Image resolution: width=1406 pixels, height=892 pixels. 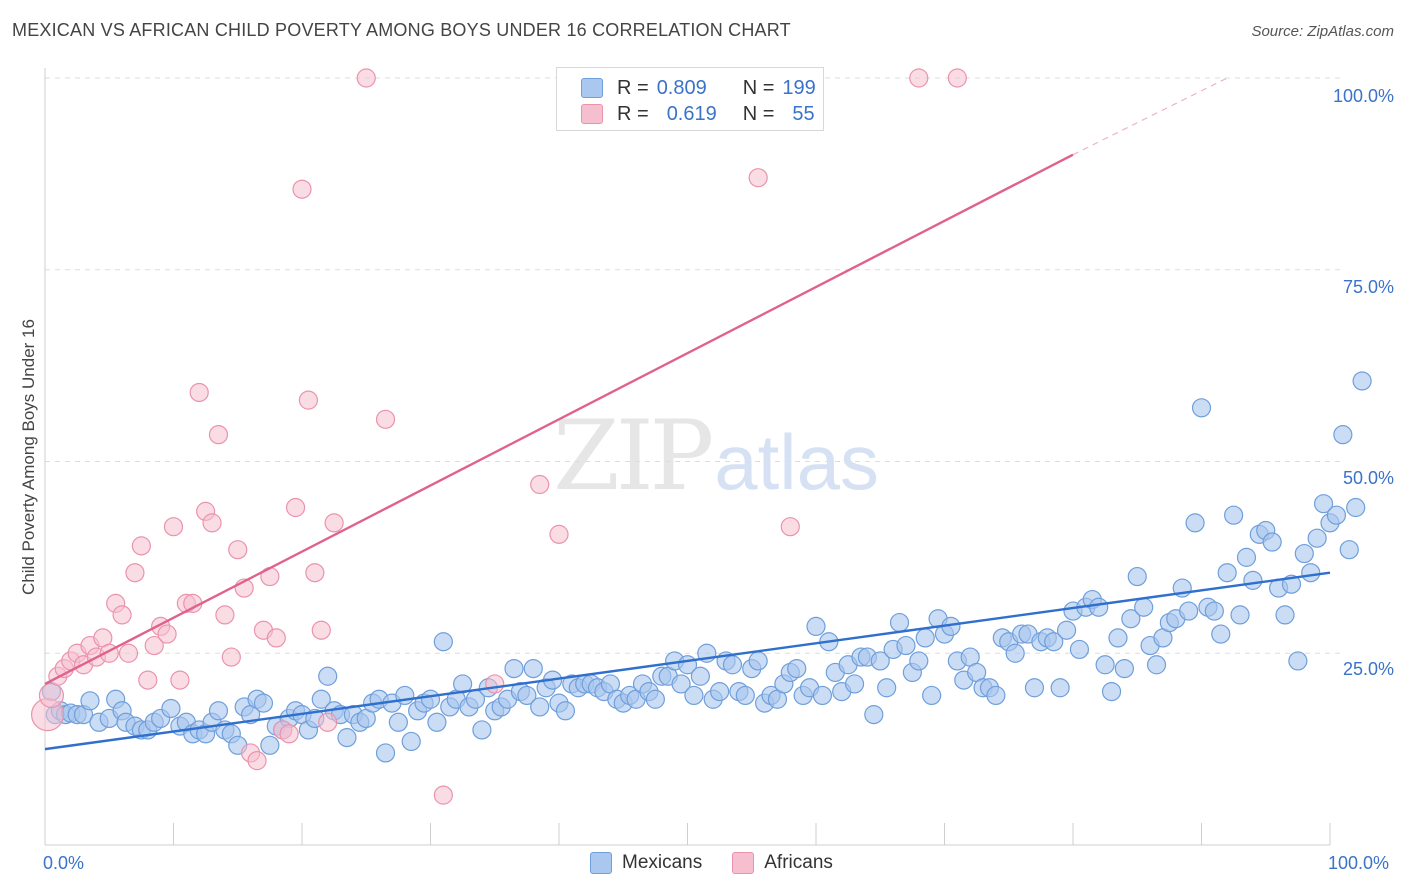 I want to click on legend-n-value-africans: 55, so click(x=803, y=113).